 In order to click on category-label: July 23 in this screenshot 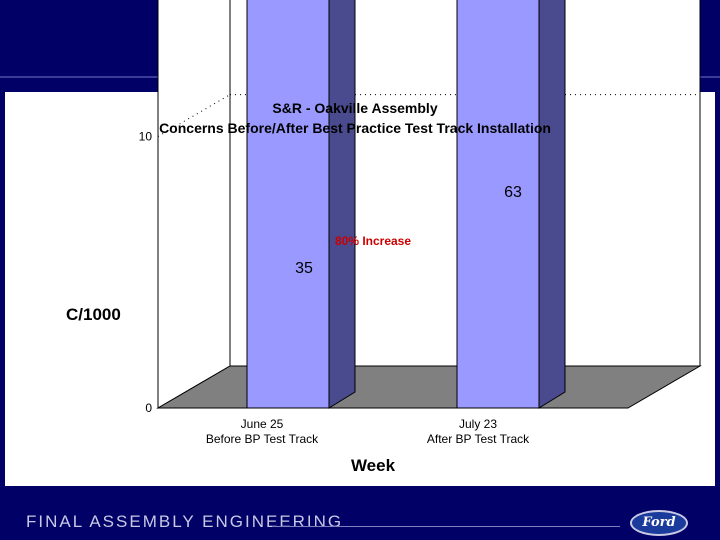, I will do `click(478, 424)`.